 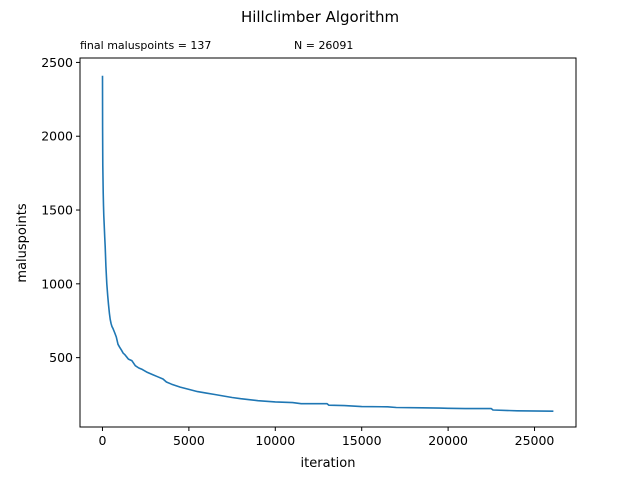 I want to click on y-tick-label: 1000, so click(x=57, y=283).